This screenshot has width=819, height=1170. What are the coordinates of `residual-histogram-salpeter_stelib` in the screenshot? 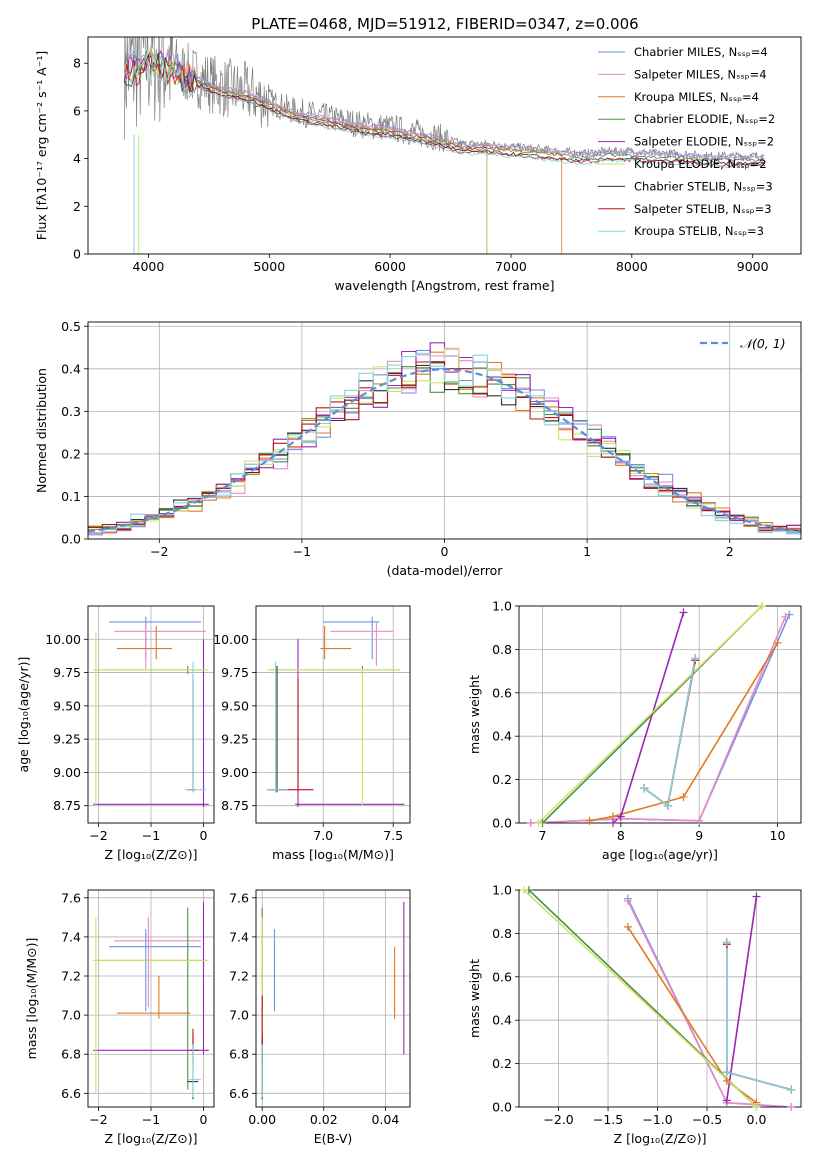 It's located at (444, 446).